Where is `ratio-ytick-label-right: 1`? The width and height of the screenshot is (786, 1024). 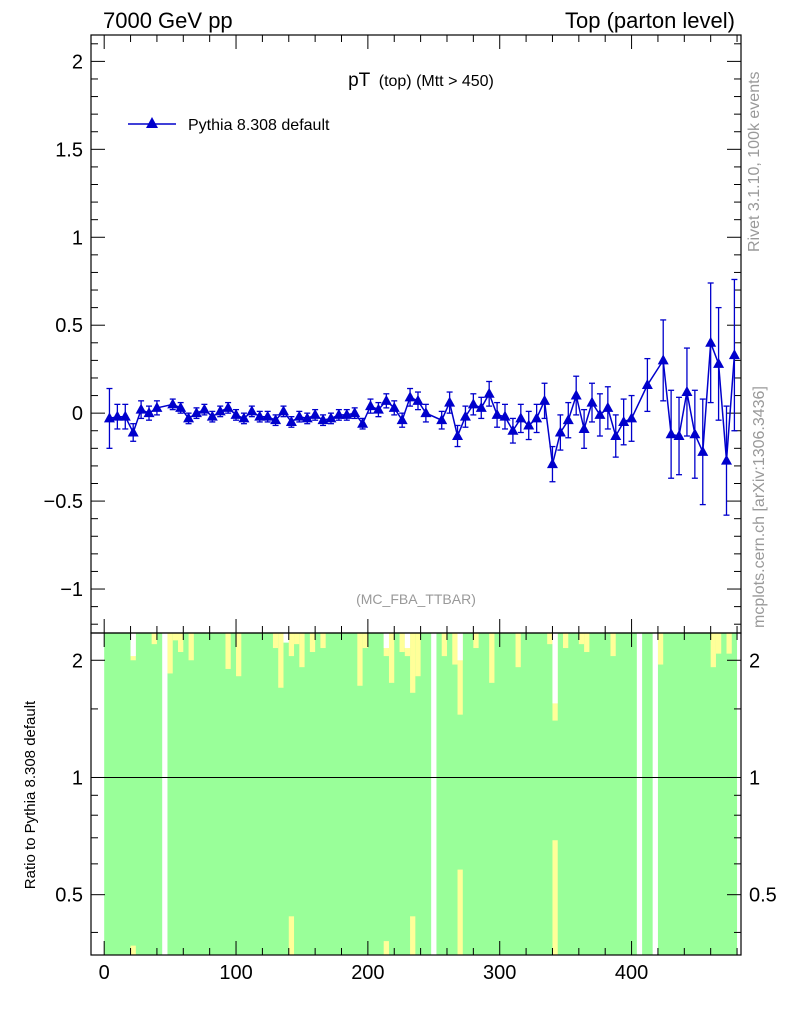 ratio-ytick-label-right: 1 is located at coordinates (754, 778).